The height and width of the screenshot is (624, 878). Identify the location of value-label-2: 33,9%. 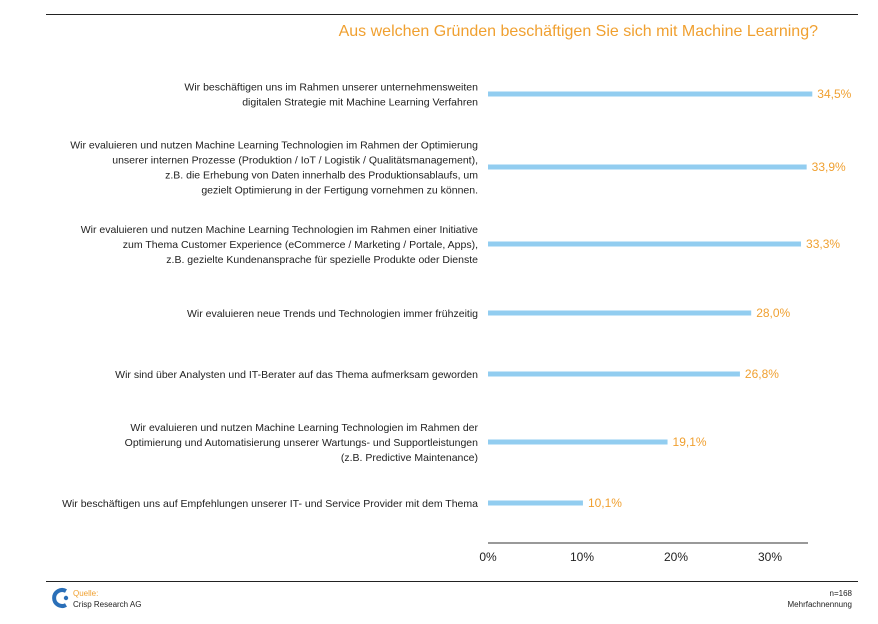
(829, 167).